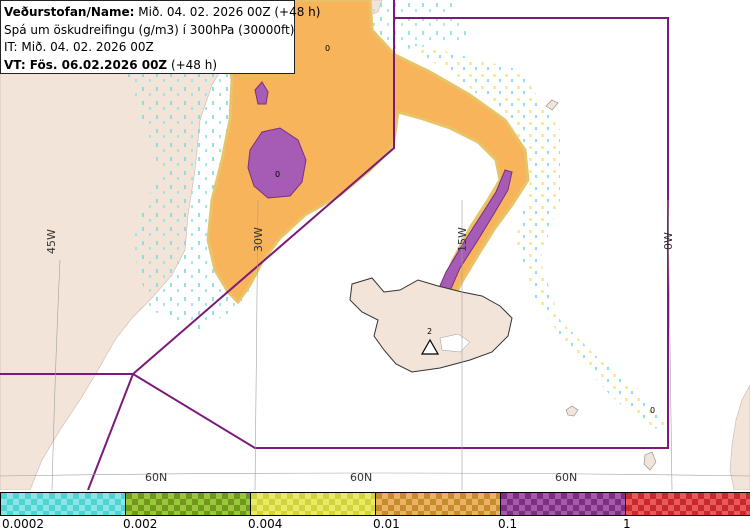 The height and width of the screenshot is (532, 750). I want to click on legend-tick-1: 0.0002, so click(23, 524).